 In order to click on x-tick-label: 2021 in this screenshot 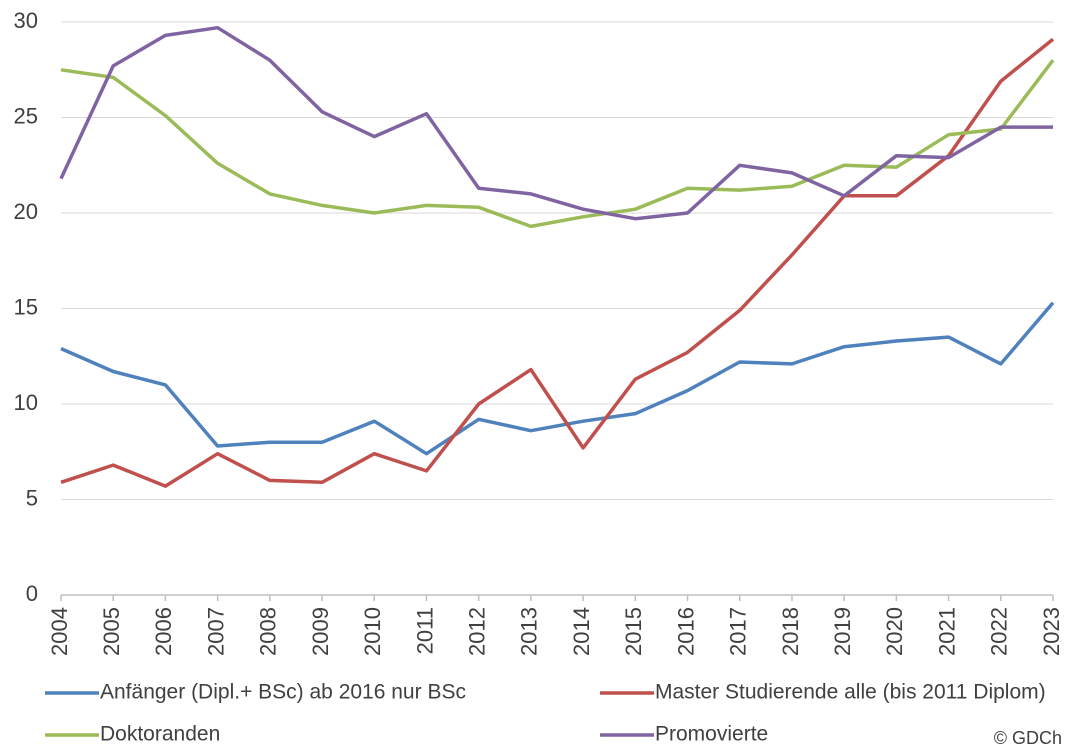, I will do `click(946, 631)`.